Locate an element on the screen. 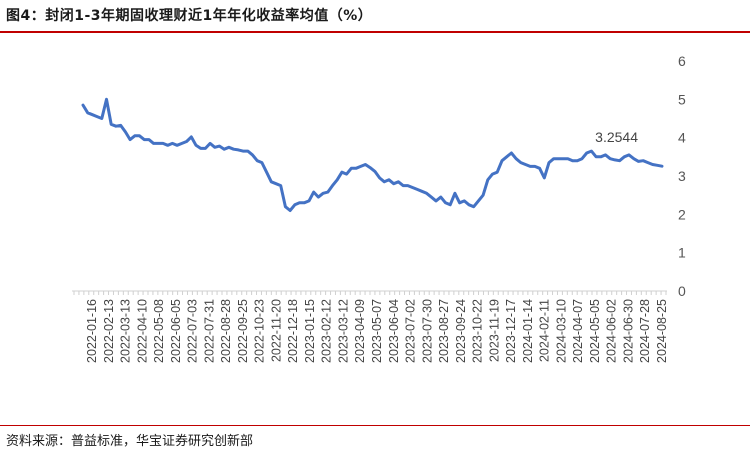 This screenshot has width=750, height=449. x-tick-label: 2023-09-24 is located at coordinates (461, 331).